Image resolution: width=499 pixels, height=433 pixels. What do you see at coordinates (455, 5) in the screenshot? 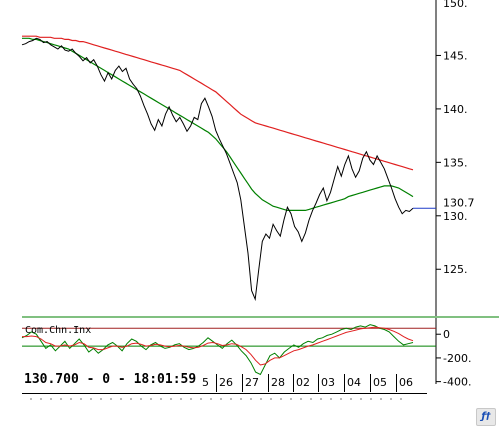
I see `price-tick-label-top: 150.` at bounding box center [455, 5].